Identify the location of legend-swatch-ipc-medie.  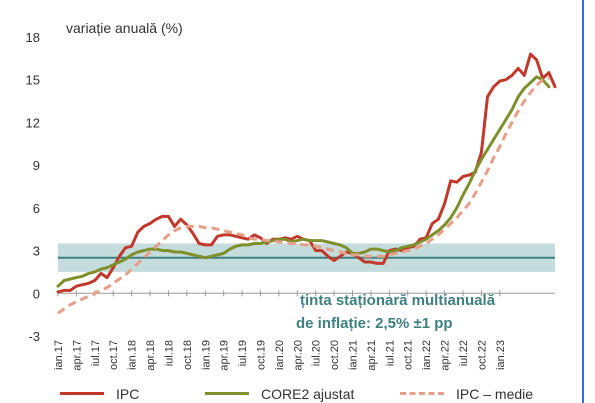
(422, 393).